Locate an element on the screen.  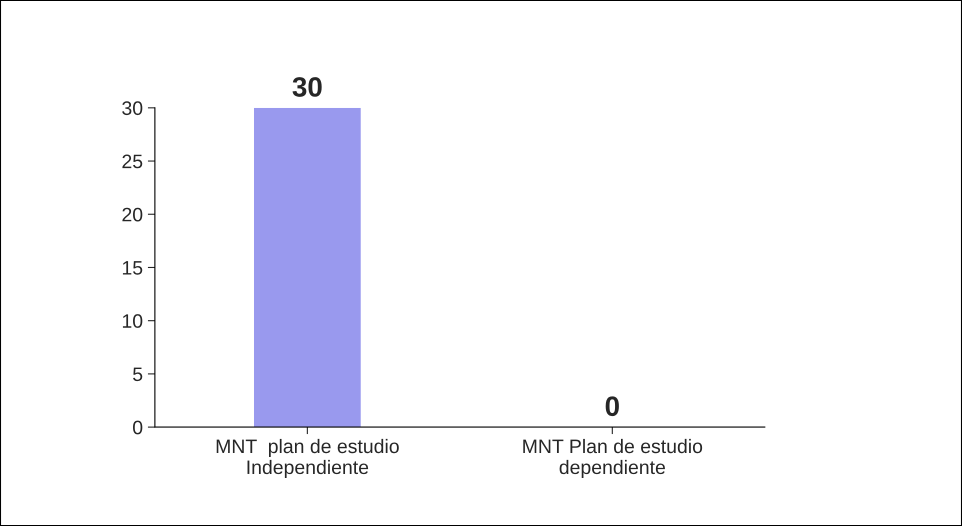
y-tick-label: 20 is located at coordinates (132, 215).